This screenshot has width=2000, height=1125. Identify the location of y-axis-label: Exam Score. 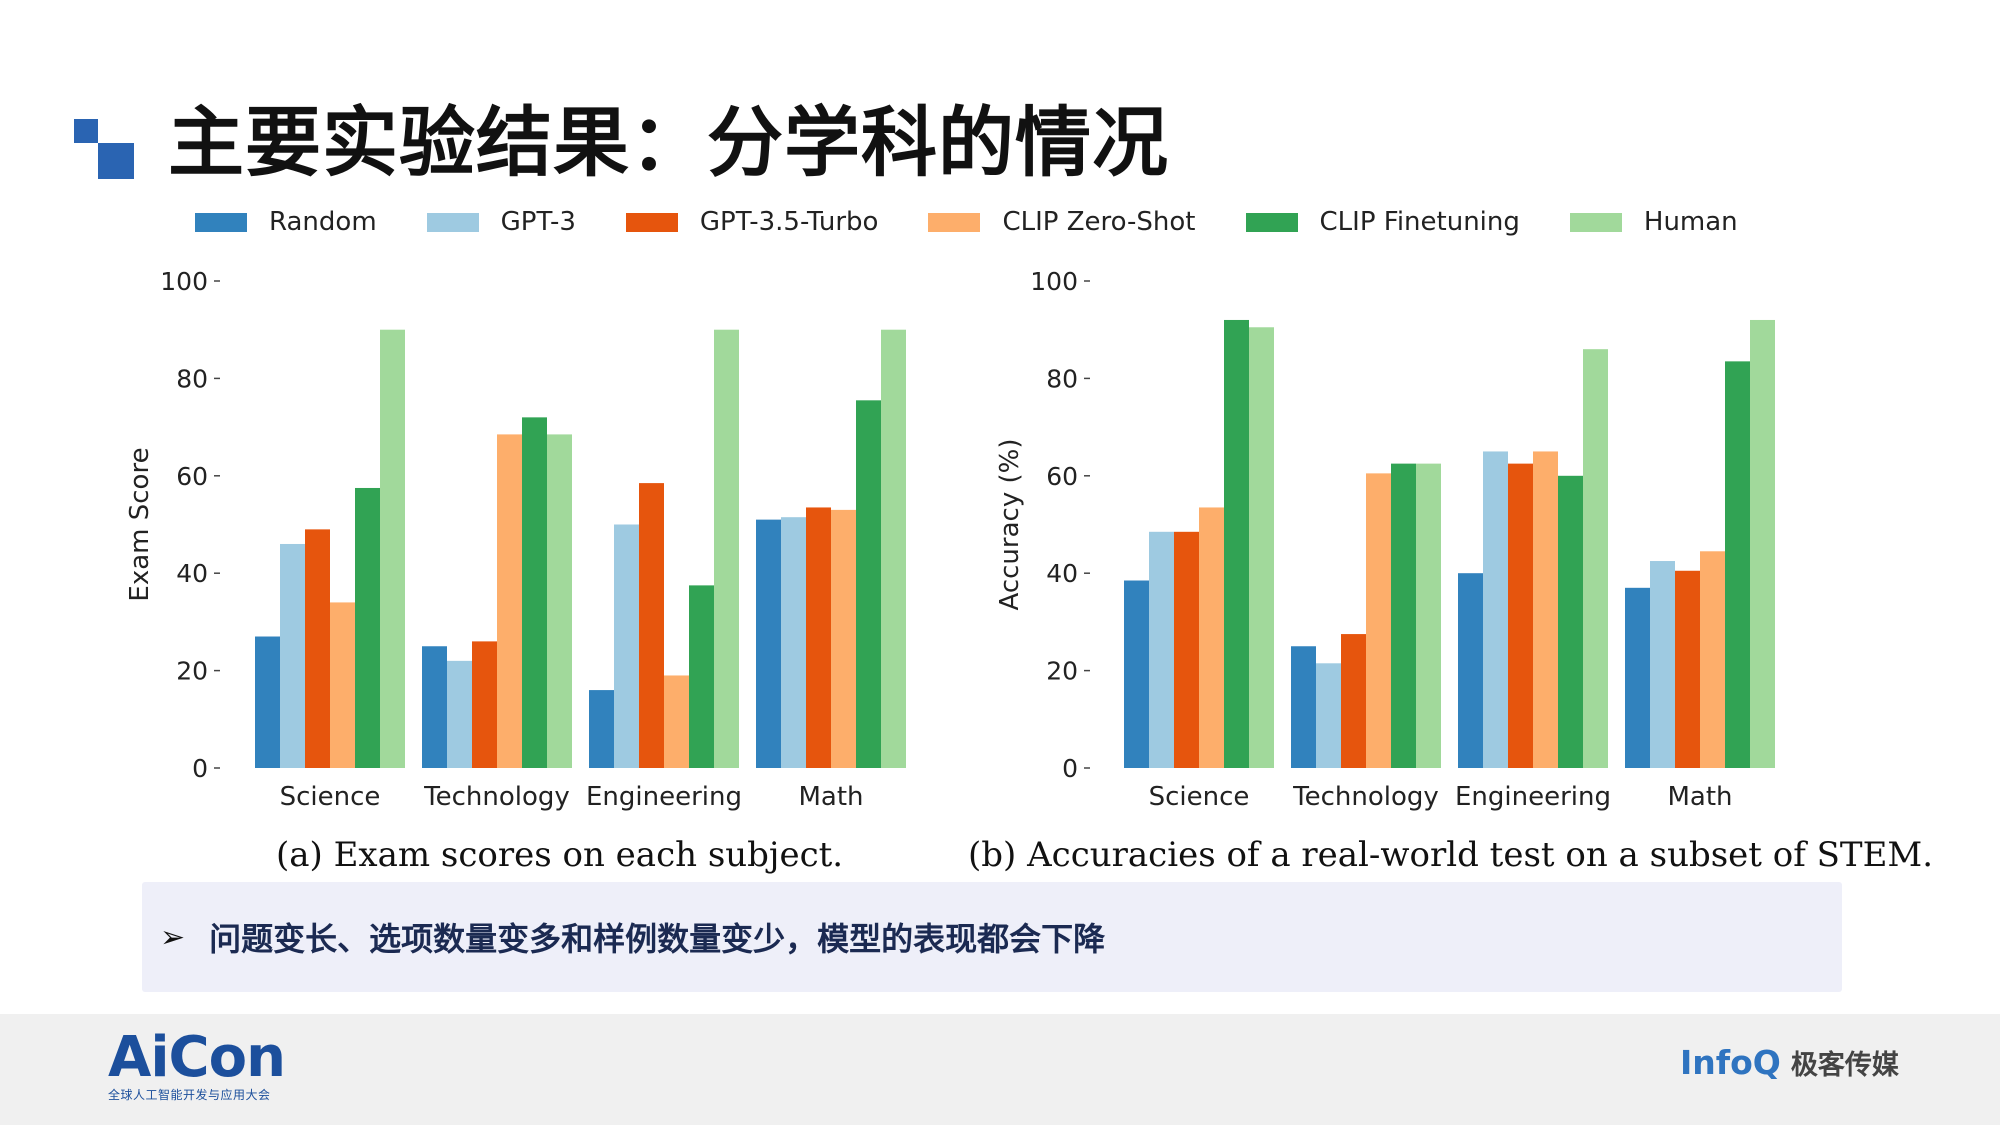
(140, 524).